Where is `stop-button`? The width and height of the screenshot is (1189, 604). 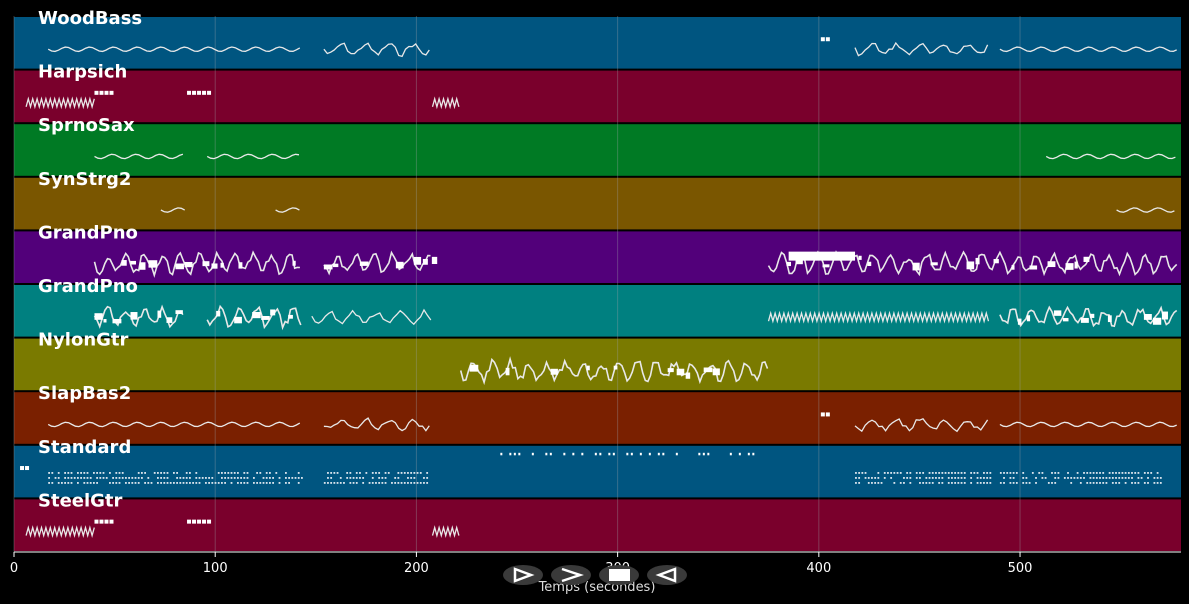 stop-button is located at coordinates (619, 575).